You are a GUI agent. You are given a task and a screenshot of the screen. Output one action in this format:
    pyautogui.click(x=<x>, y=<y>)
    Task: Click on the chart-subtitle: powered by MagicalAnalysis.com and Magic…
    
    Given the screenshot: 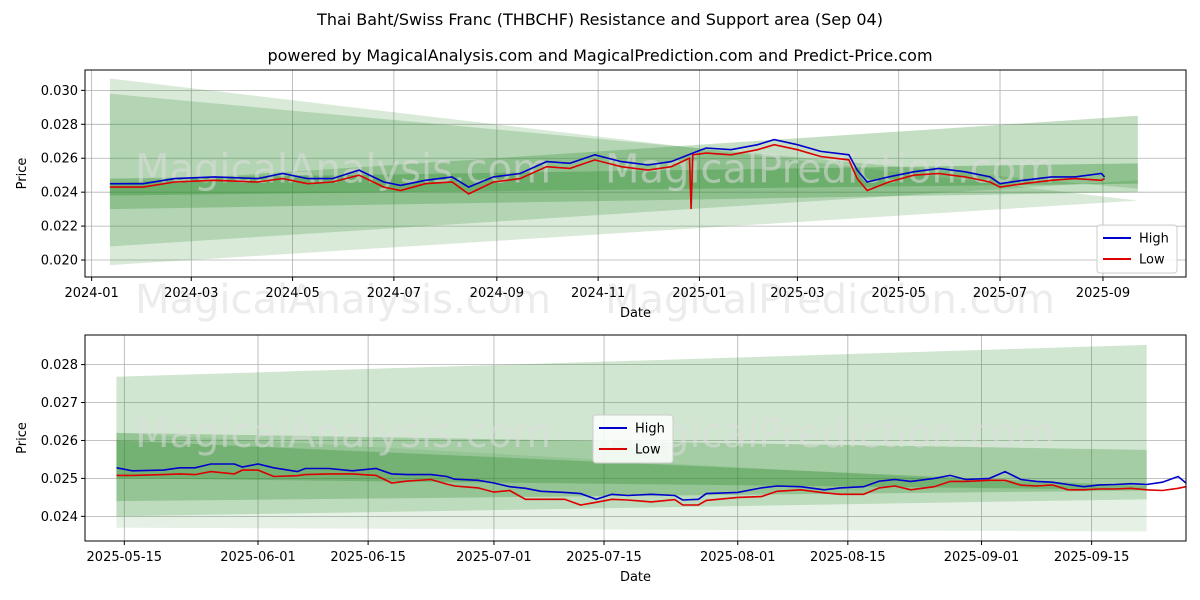 What is the action you would take?
    pyautogui.click(x=600, y=55)
    